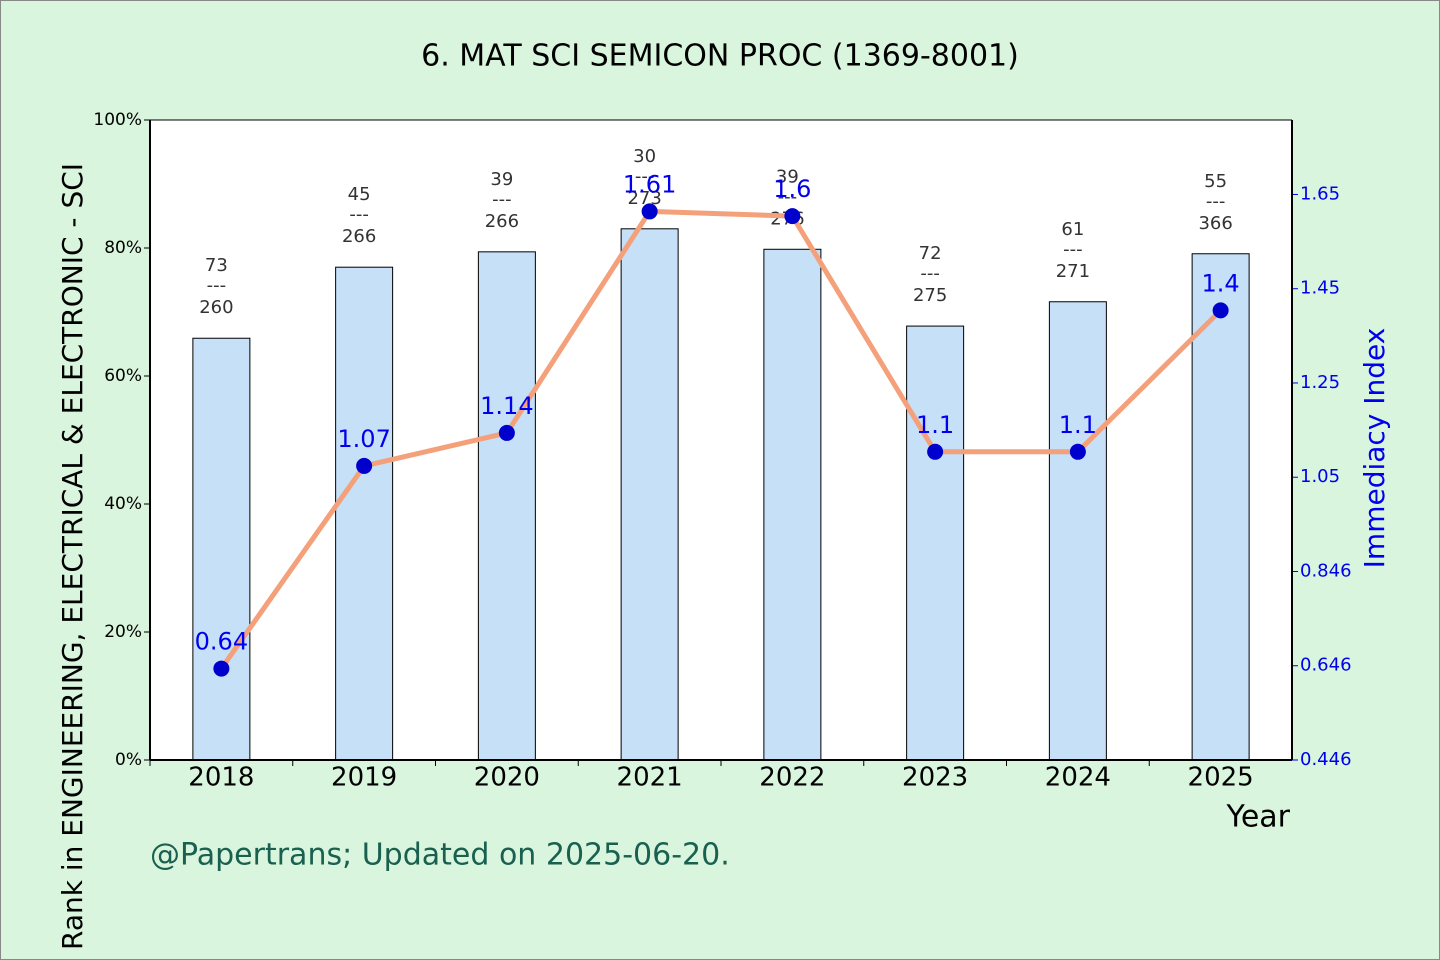 Image resolution: width=1440 pixels, height=960 pixels. What do you see at coordinates (216, 307) in the screenshot?
I see `total-label: 260` at bounding box center [216, 307].